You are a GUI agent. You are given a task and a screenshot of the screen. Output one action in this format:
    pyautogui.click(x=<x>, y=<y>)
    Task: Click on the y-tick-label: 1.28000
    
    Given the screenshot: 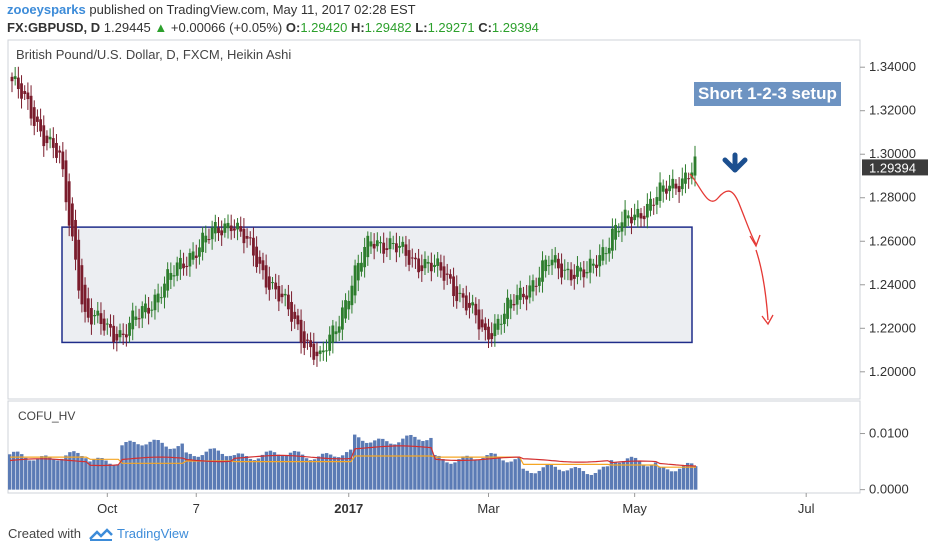 What is the action you would take?
    pyautogui.click(x=892, y=197)
    